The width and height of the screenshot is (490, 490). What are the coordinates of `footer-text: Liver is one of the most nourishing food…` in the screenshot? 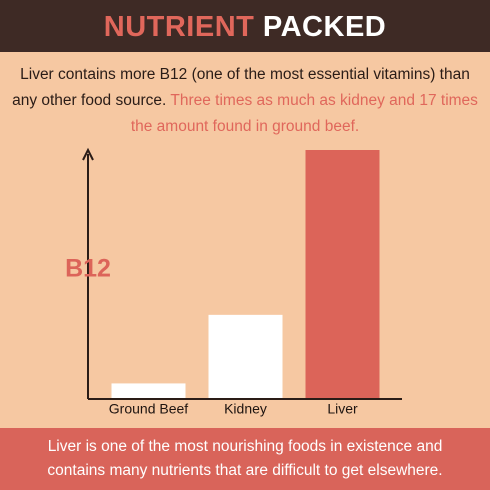 It's located at (245, 458).